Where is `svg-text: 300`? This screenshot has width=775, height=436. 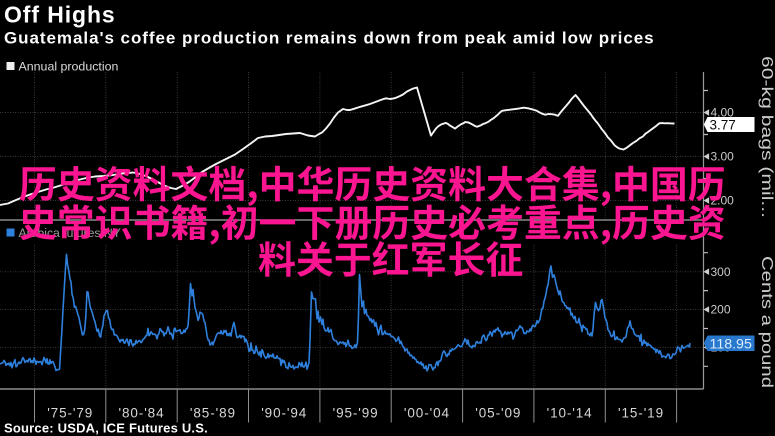
svg-text: 300 is located at coordinates (721, 272).